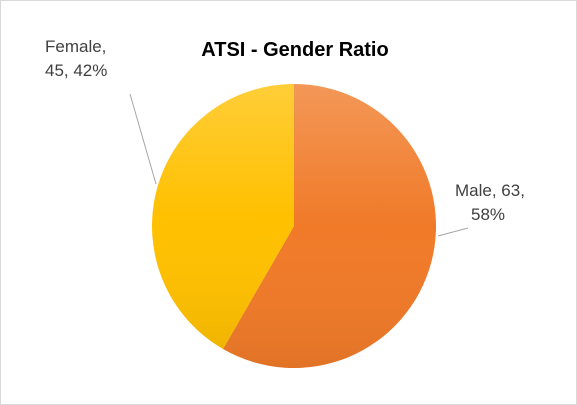 The width and height of the screenshot is (577, 405). Describe the element at coordinates (76, 58) in the screenshot. I see `data-label: Female, 45, 42%` at that location.